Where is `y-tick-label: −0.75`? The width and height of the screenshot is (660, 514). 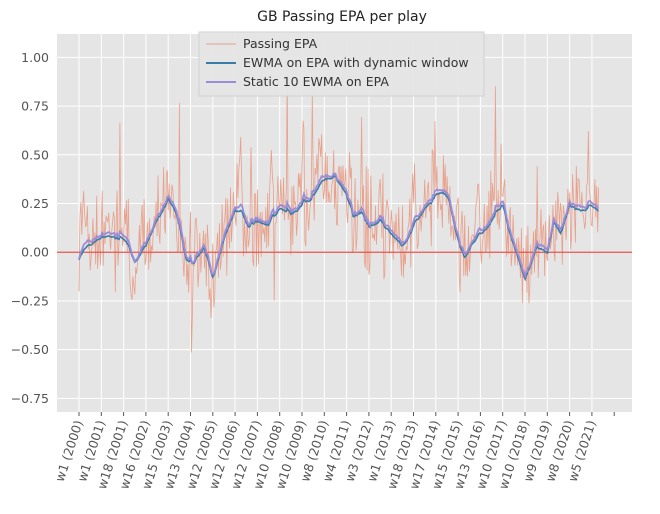
y-tick-label: −0.75 is located at coordinates (30, 398).